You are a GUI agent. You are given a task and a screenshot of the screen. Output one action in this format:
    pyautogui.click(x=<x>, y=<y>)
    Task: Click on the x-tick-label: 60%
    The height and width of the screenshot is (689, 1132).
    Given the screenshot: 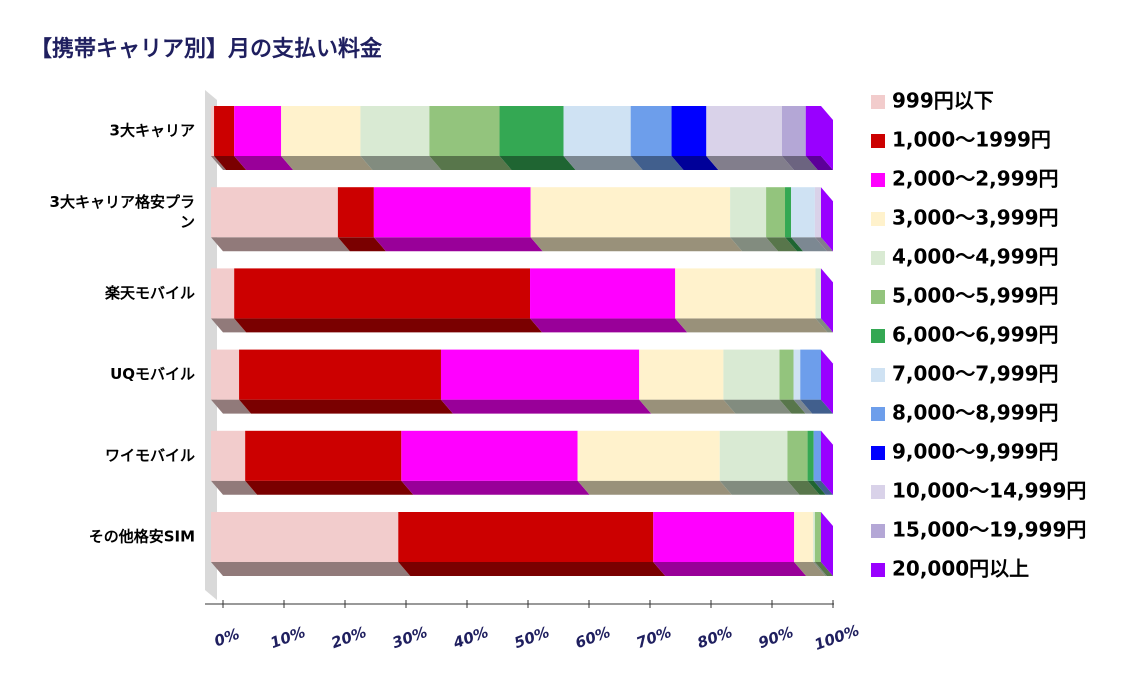 What is the action you would take?
    pyautogui.click(x=593, y=637)
    